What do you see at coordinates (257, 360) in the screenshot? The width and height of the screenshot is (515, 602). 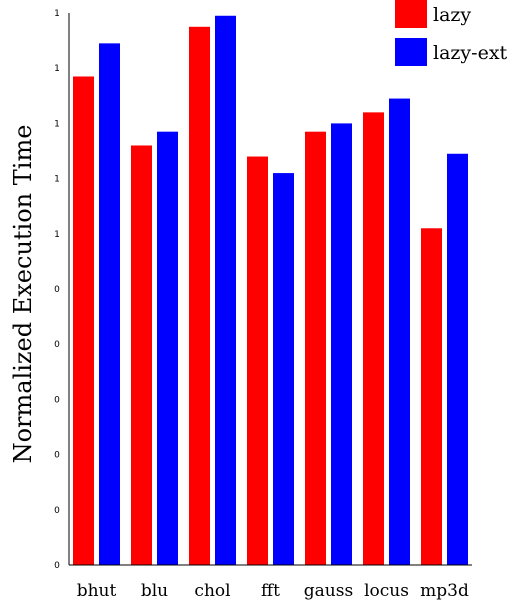 I see `bar-lazy-fft` at bounding box center [257, 360].